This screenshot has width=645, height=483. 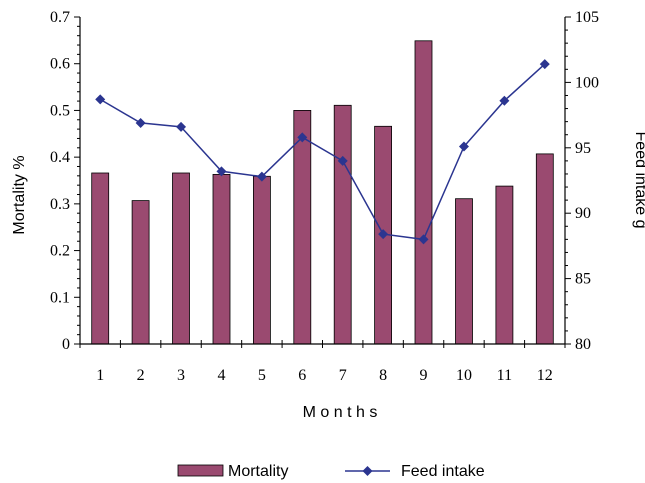 What do you see at coordinates (60, 297) in the screenshot?
I see `y-tick-label: 0.1` at bounding box center [60, 297].